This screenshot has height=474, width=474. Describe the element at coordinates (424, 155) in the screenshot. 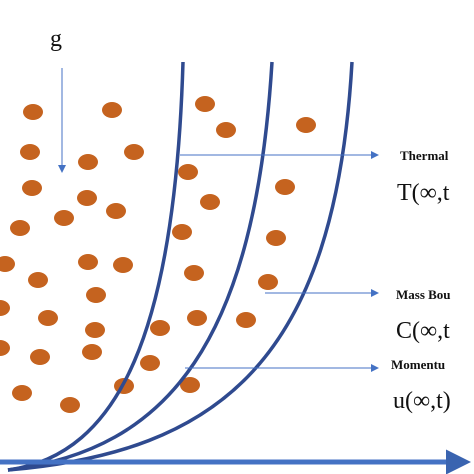

I see `layer-name: Thermal` at that location.